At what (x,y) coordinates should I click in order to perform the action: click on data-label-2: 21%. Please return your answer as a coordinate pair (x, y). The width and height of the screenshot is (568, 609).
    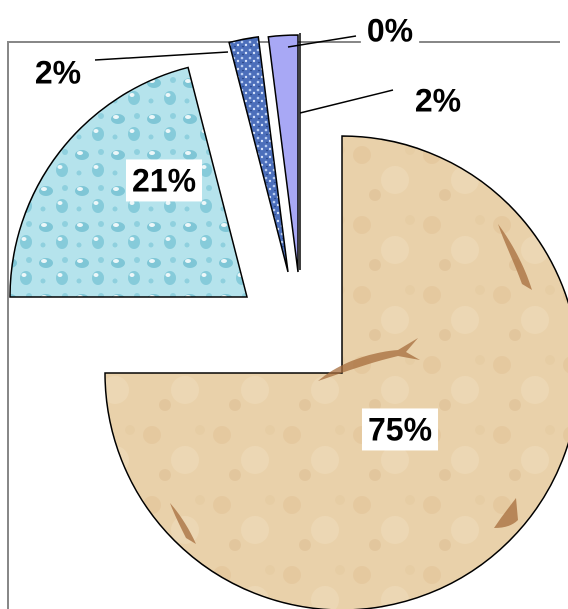
    Looking at the image, I should click on (164, 180).